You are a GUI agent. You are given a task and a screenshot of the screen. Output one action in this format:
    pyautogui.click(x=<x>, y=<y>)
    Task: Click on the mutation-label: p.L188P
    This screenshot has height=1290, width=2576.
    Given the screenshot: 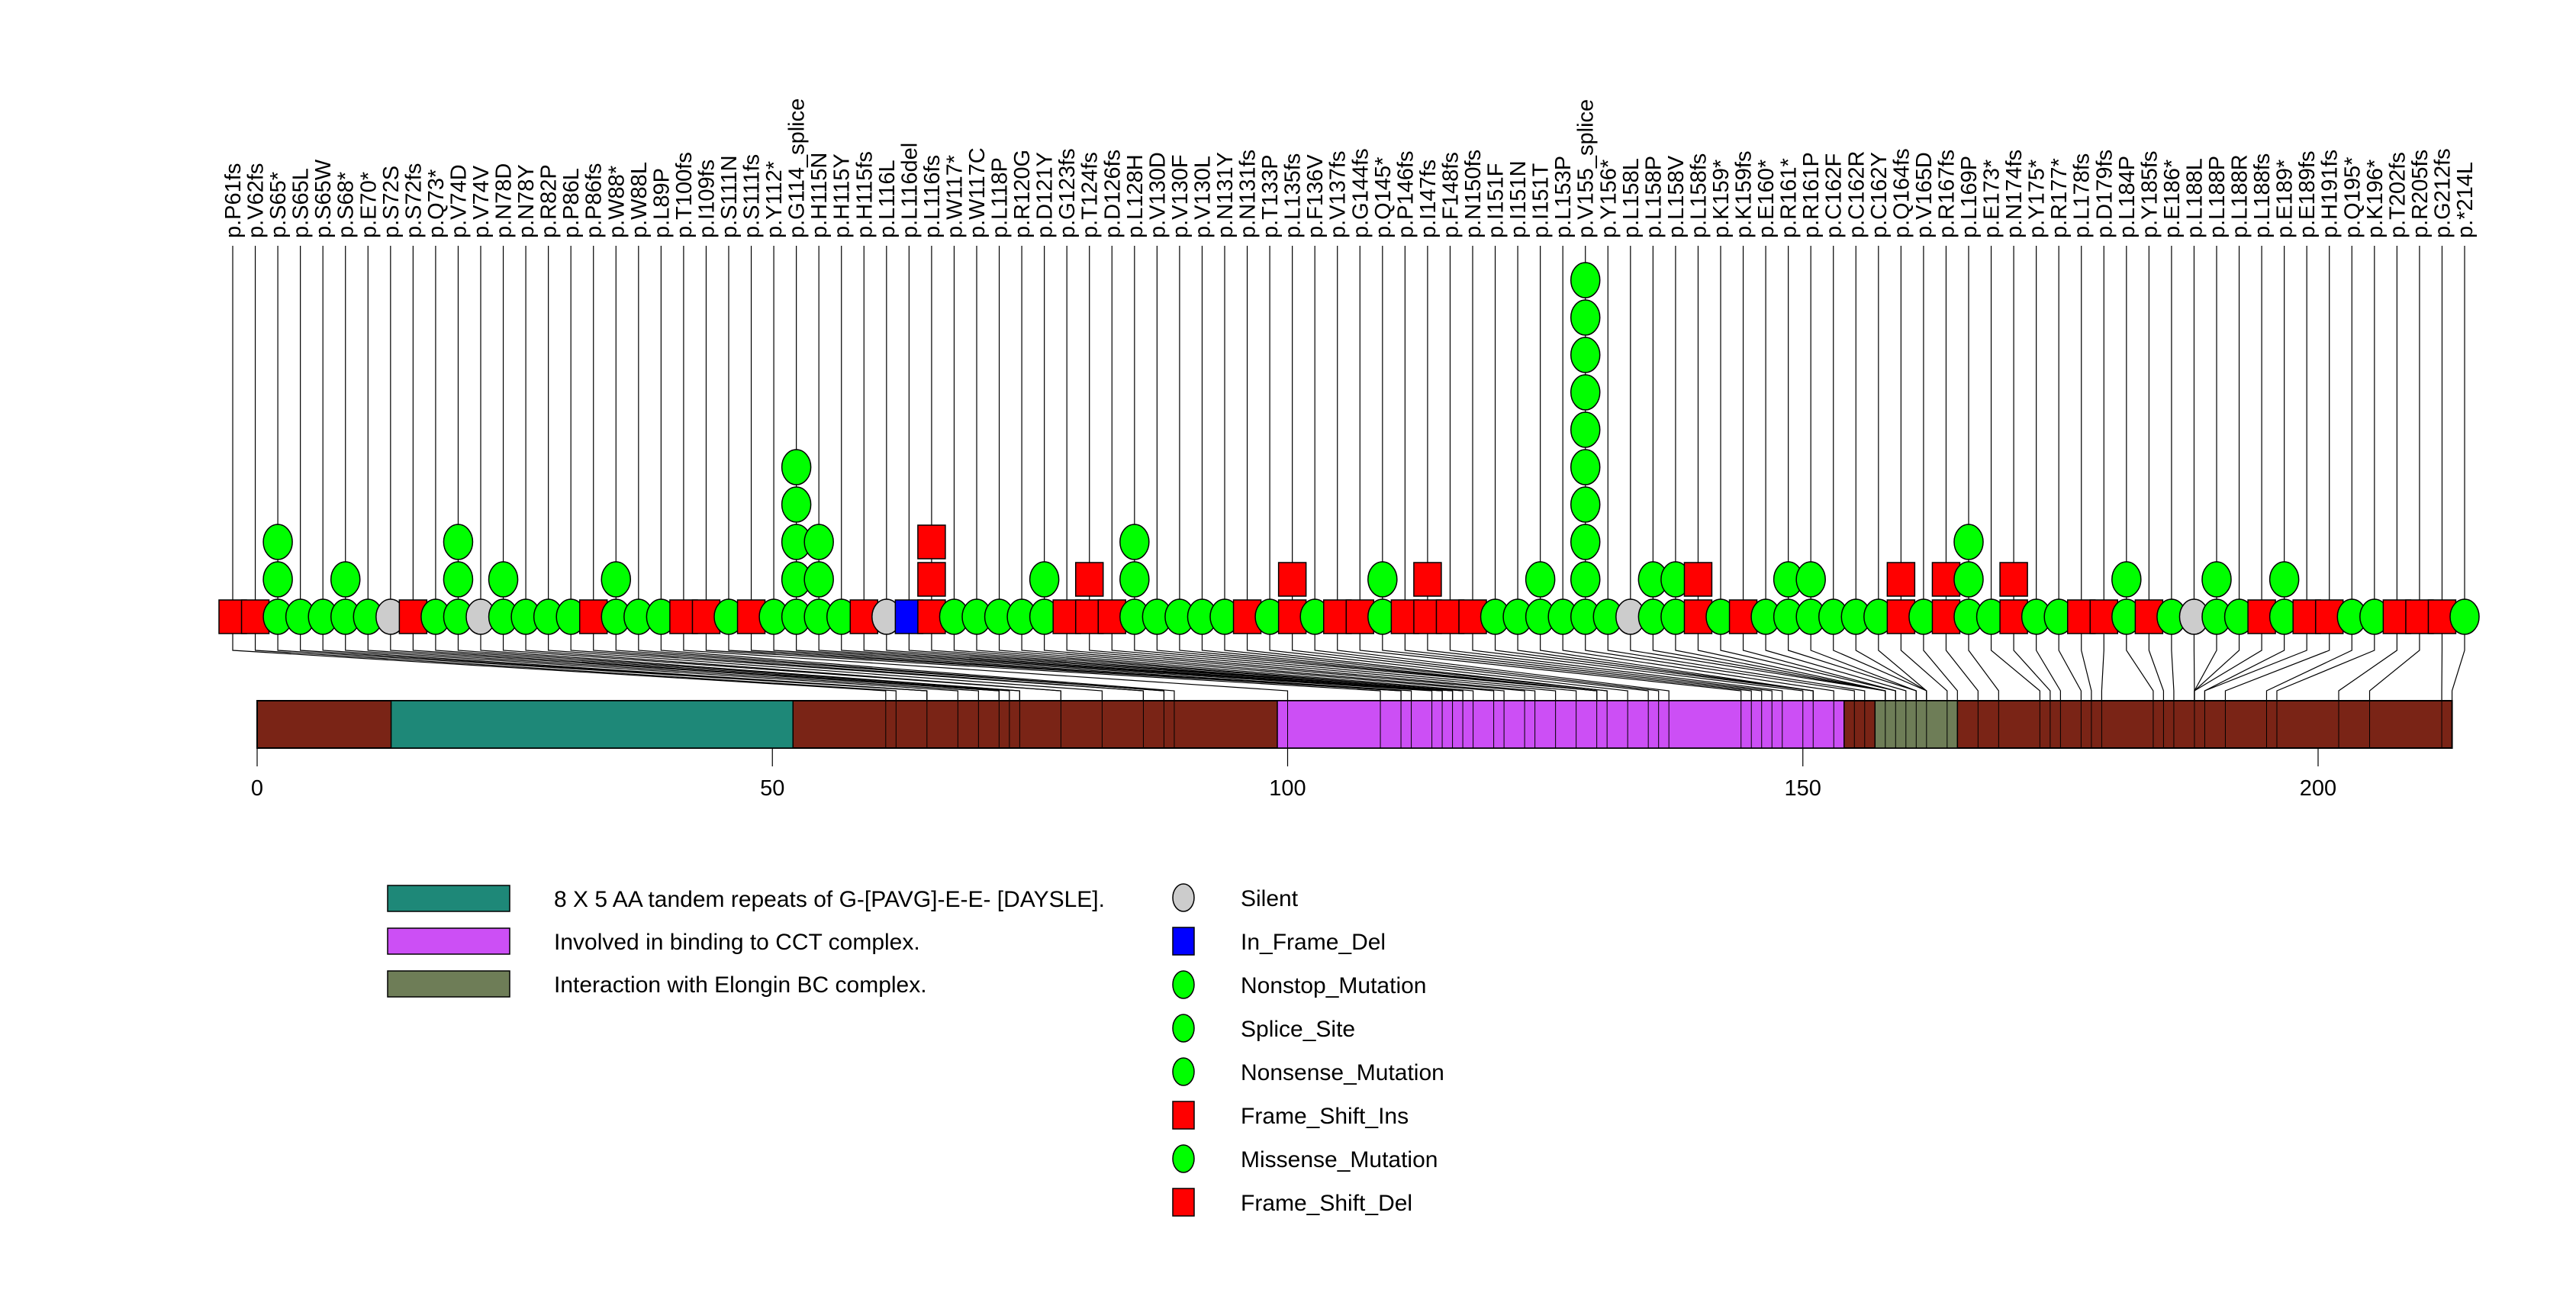 What is the action you would take?
    pyautogui.click(x=2217, y=197)
    